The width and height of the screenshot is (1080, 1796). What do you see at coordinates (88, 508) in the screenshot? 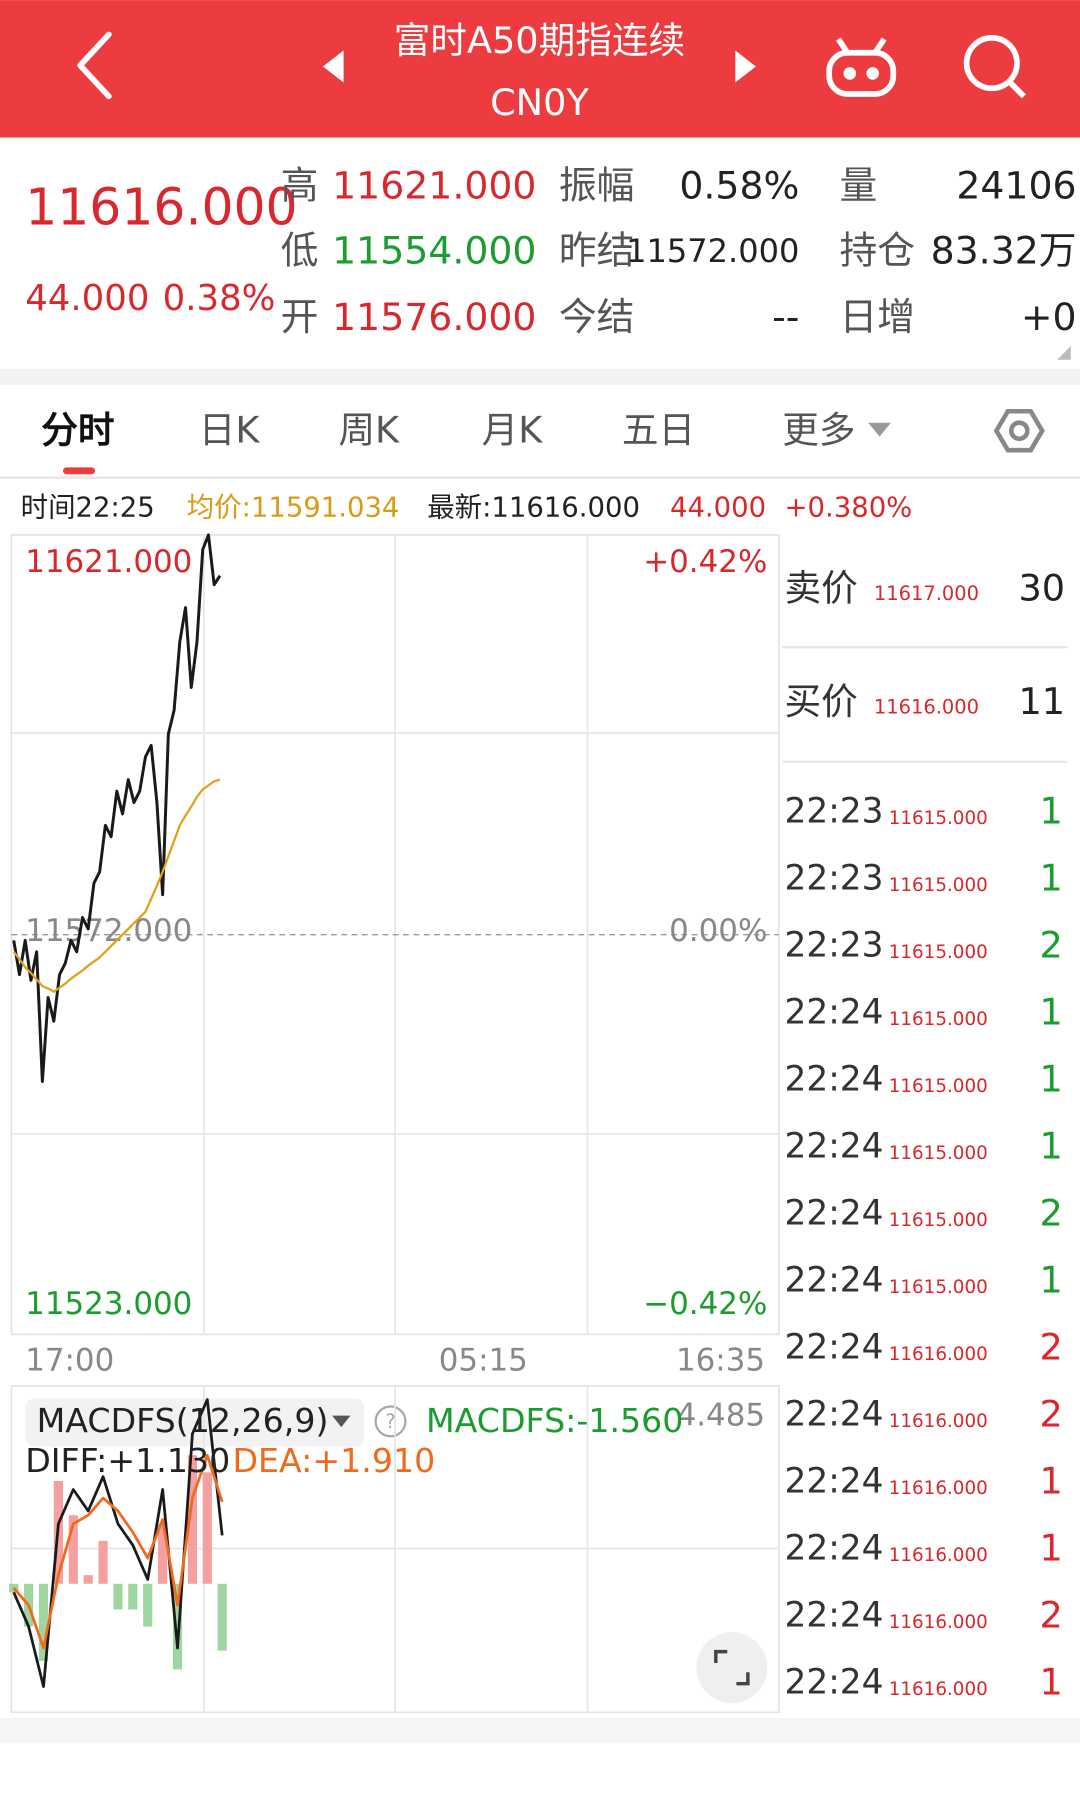
I see `info-time: 时间22:25` at bounding box center [88, 508].